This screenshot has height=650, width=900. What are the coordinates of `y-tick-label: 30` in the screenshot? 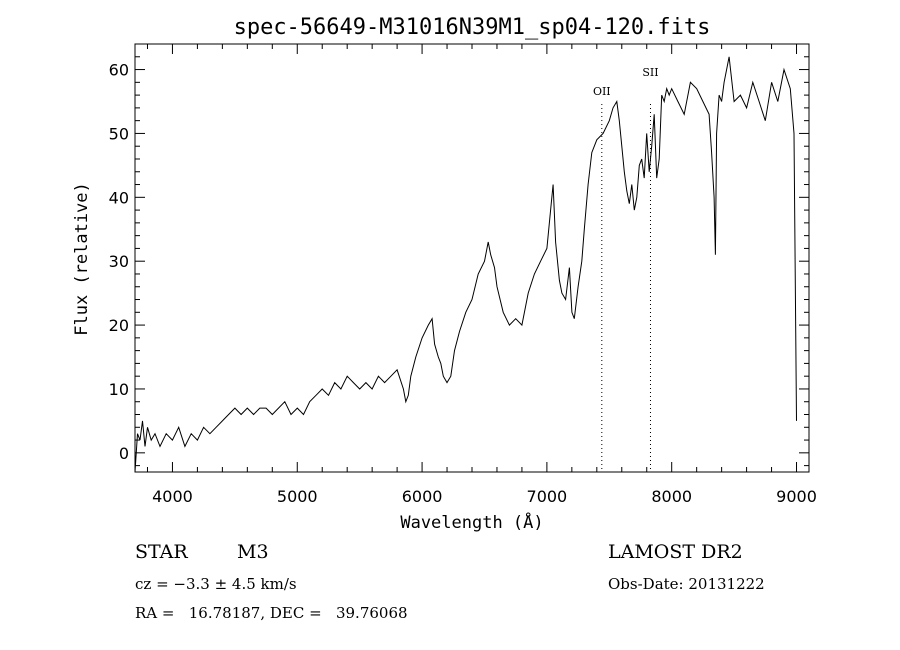 It's located at (119, 261).